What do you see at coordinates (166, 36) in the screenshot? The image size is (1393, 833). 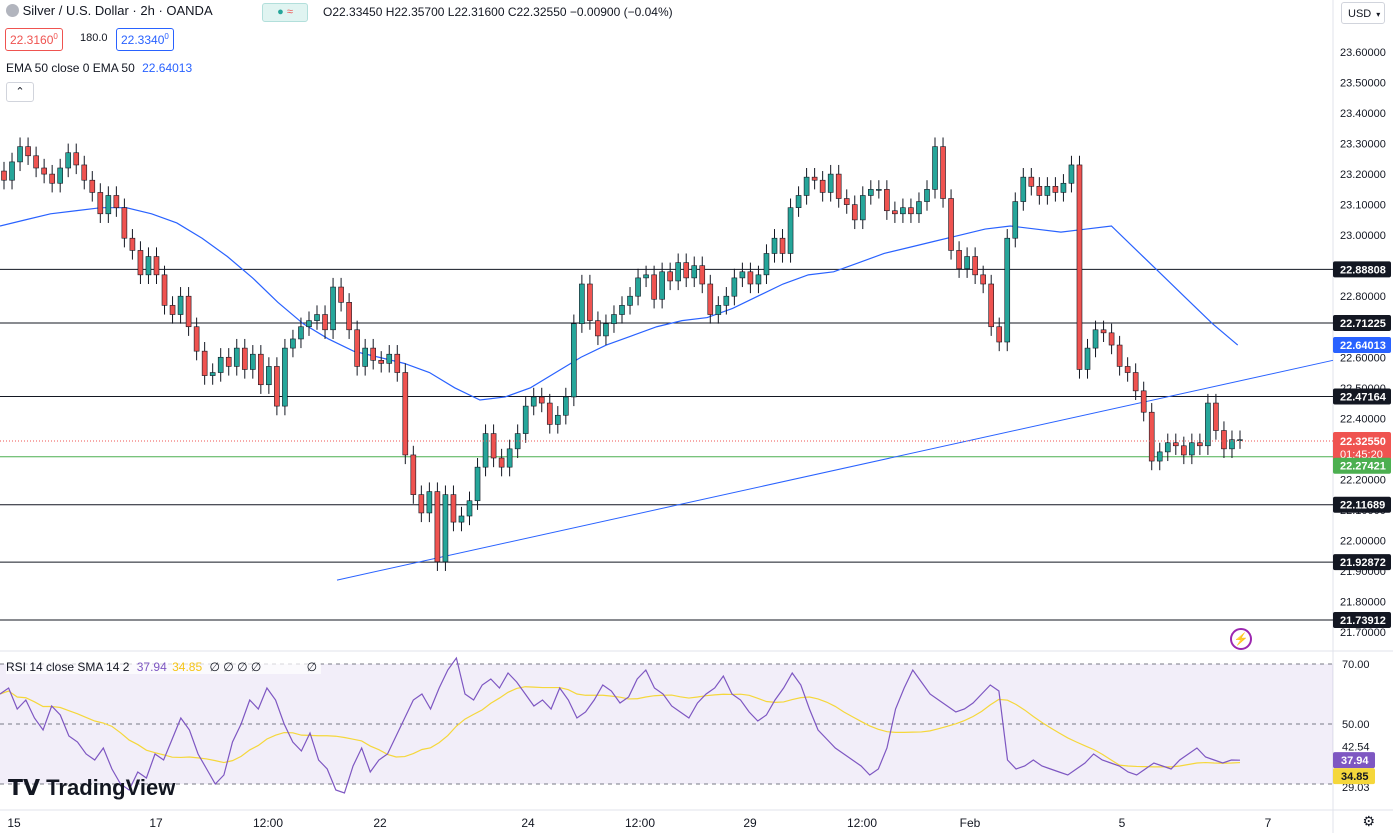 I see `buy-price-fraction: 0` at bounding box center [166, 36].